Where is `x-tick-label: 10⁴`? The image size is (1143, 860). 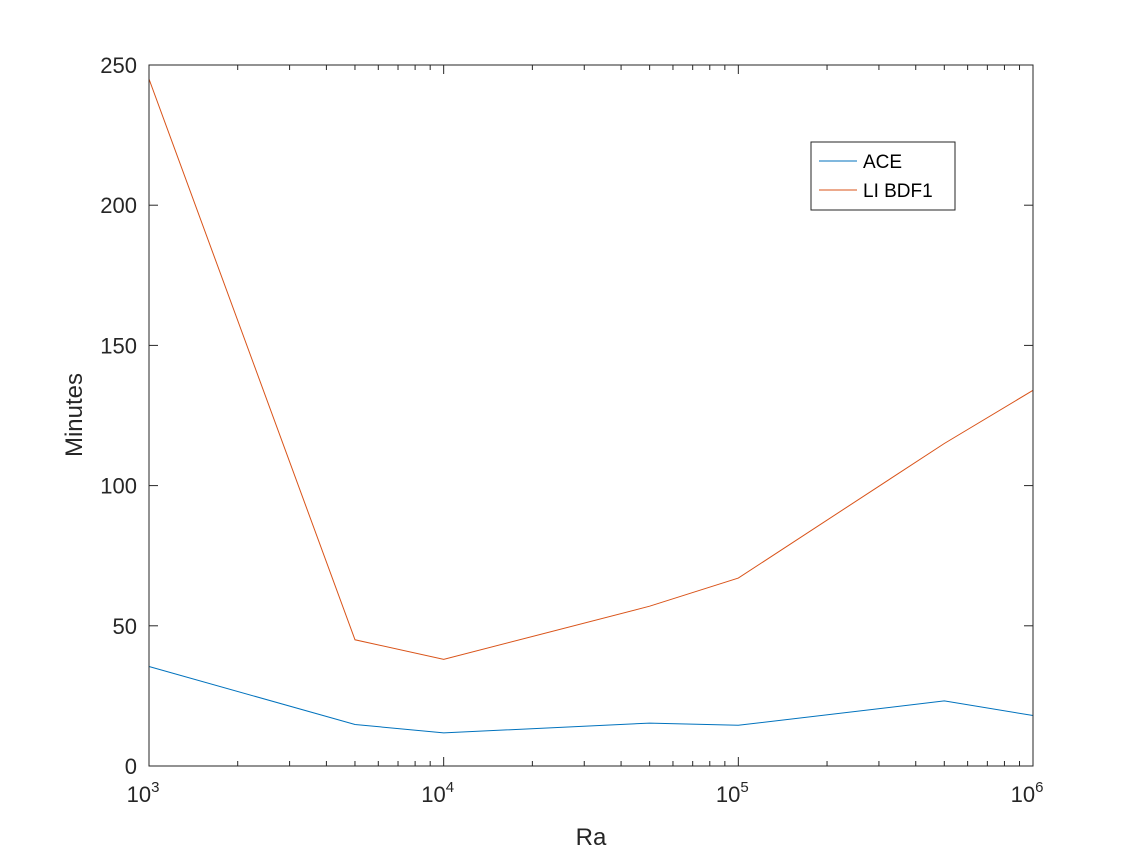 x-tick-label: 10⁴ is located at coordinates (437, 793).